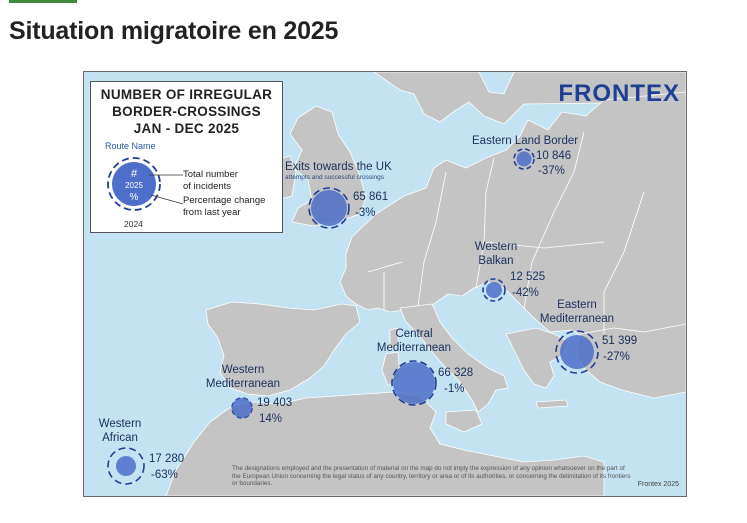 The image size is (747, 523). I want to click on legend-total-line: of incidents, so click(207, 186).